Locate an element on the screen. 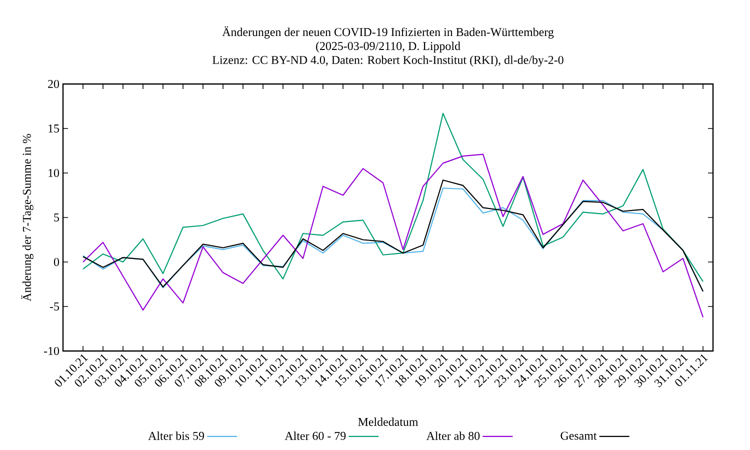 Image resolution: width=750 pixels, height=450 pixels. y-tick-label: -10 is located at coordinates (52, 351).